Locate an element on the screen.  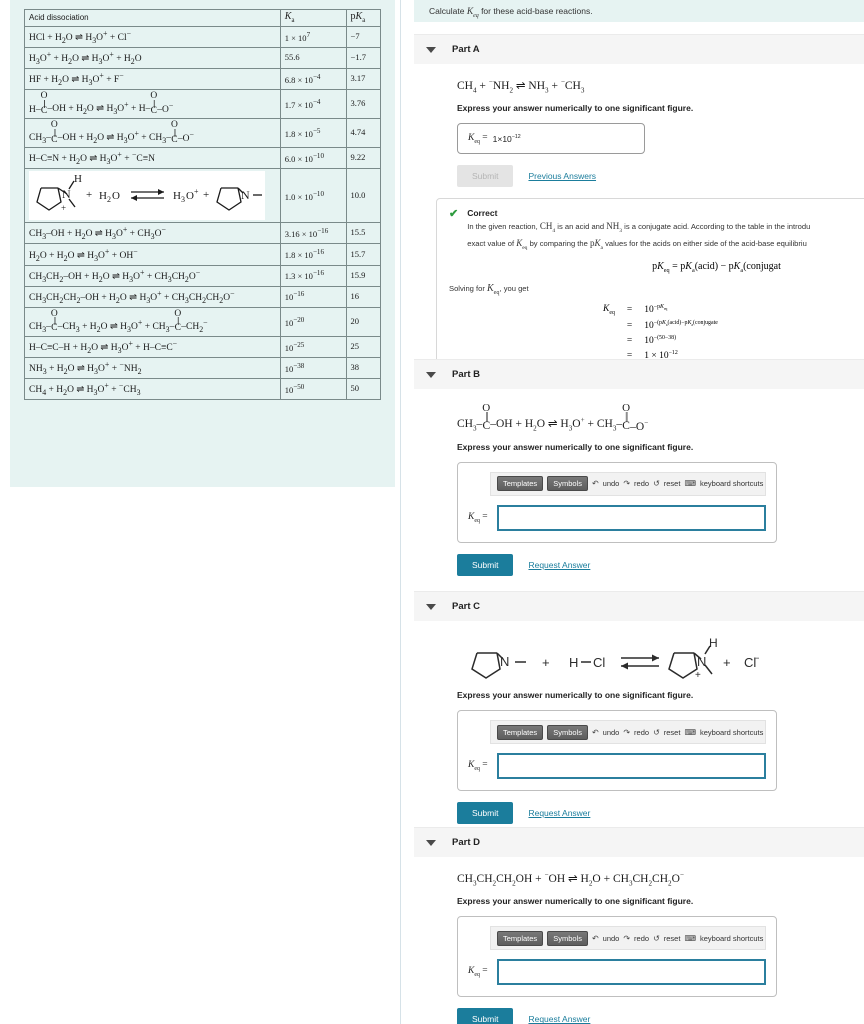
derivation-row: Keq = 10−pKeq is located at coordinates (660, 310).